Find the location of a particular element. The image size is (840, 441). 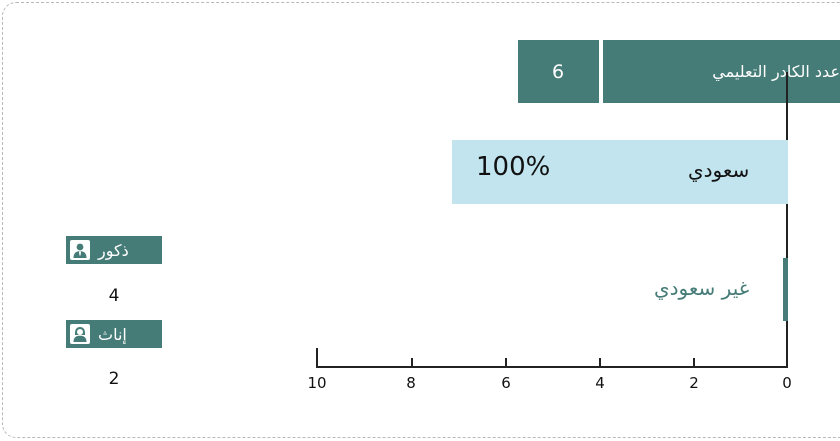

x-axis-line is located at coordinates (552, 367).